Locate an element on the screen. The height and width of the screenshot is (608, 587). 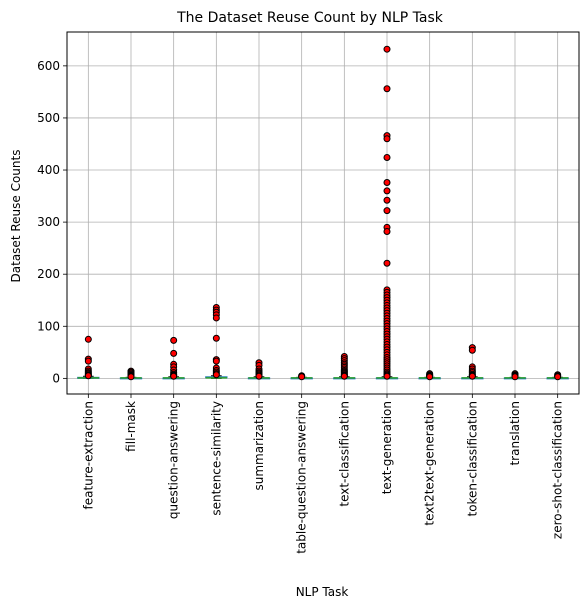
box-text-generation is located at coordinates (387, 212).